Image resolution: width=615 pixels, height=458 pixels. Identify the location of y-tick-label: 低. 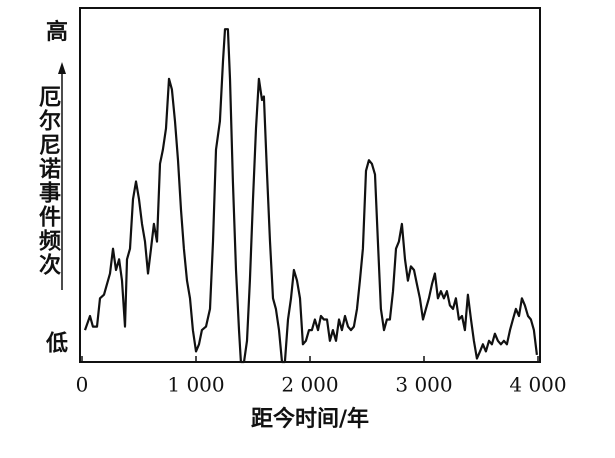
(56, 343).